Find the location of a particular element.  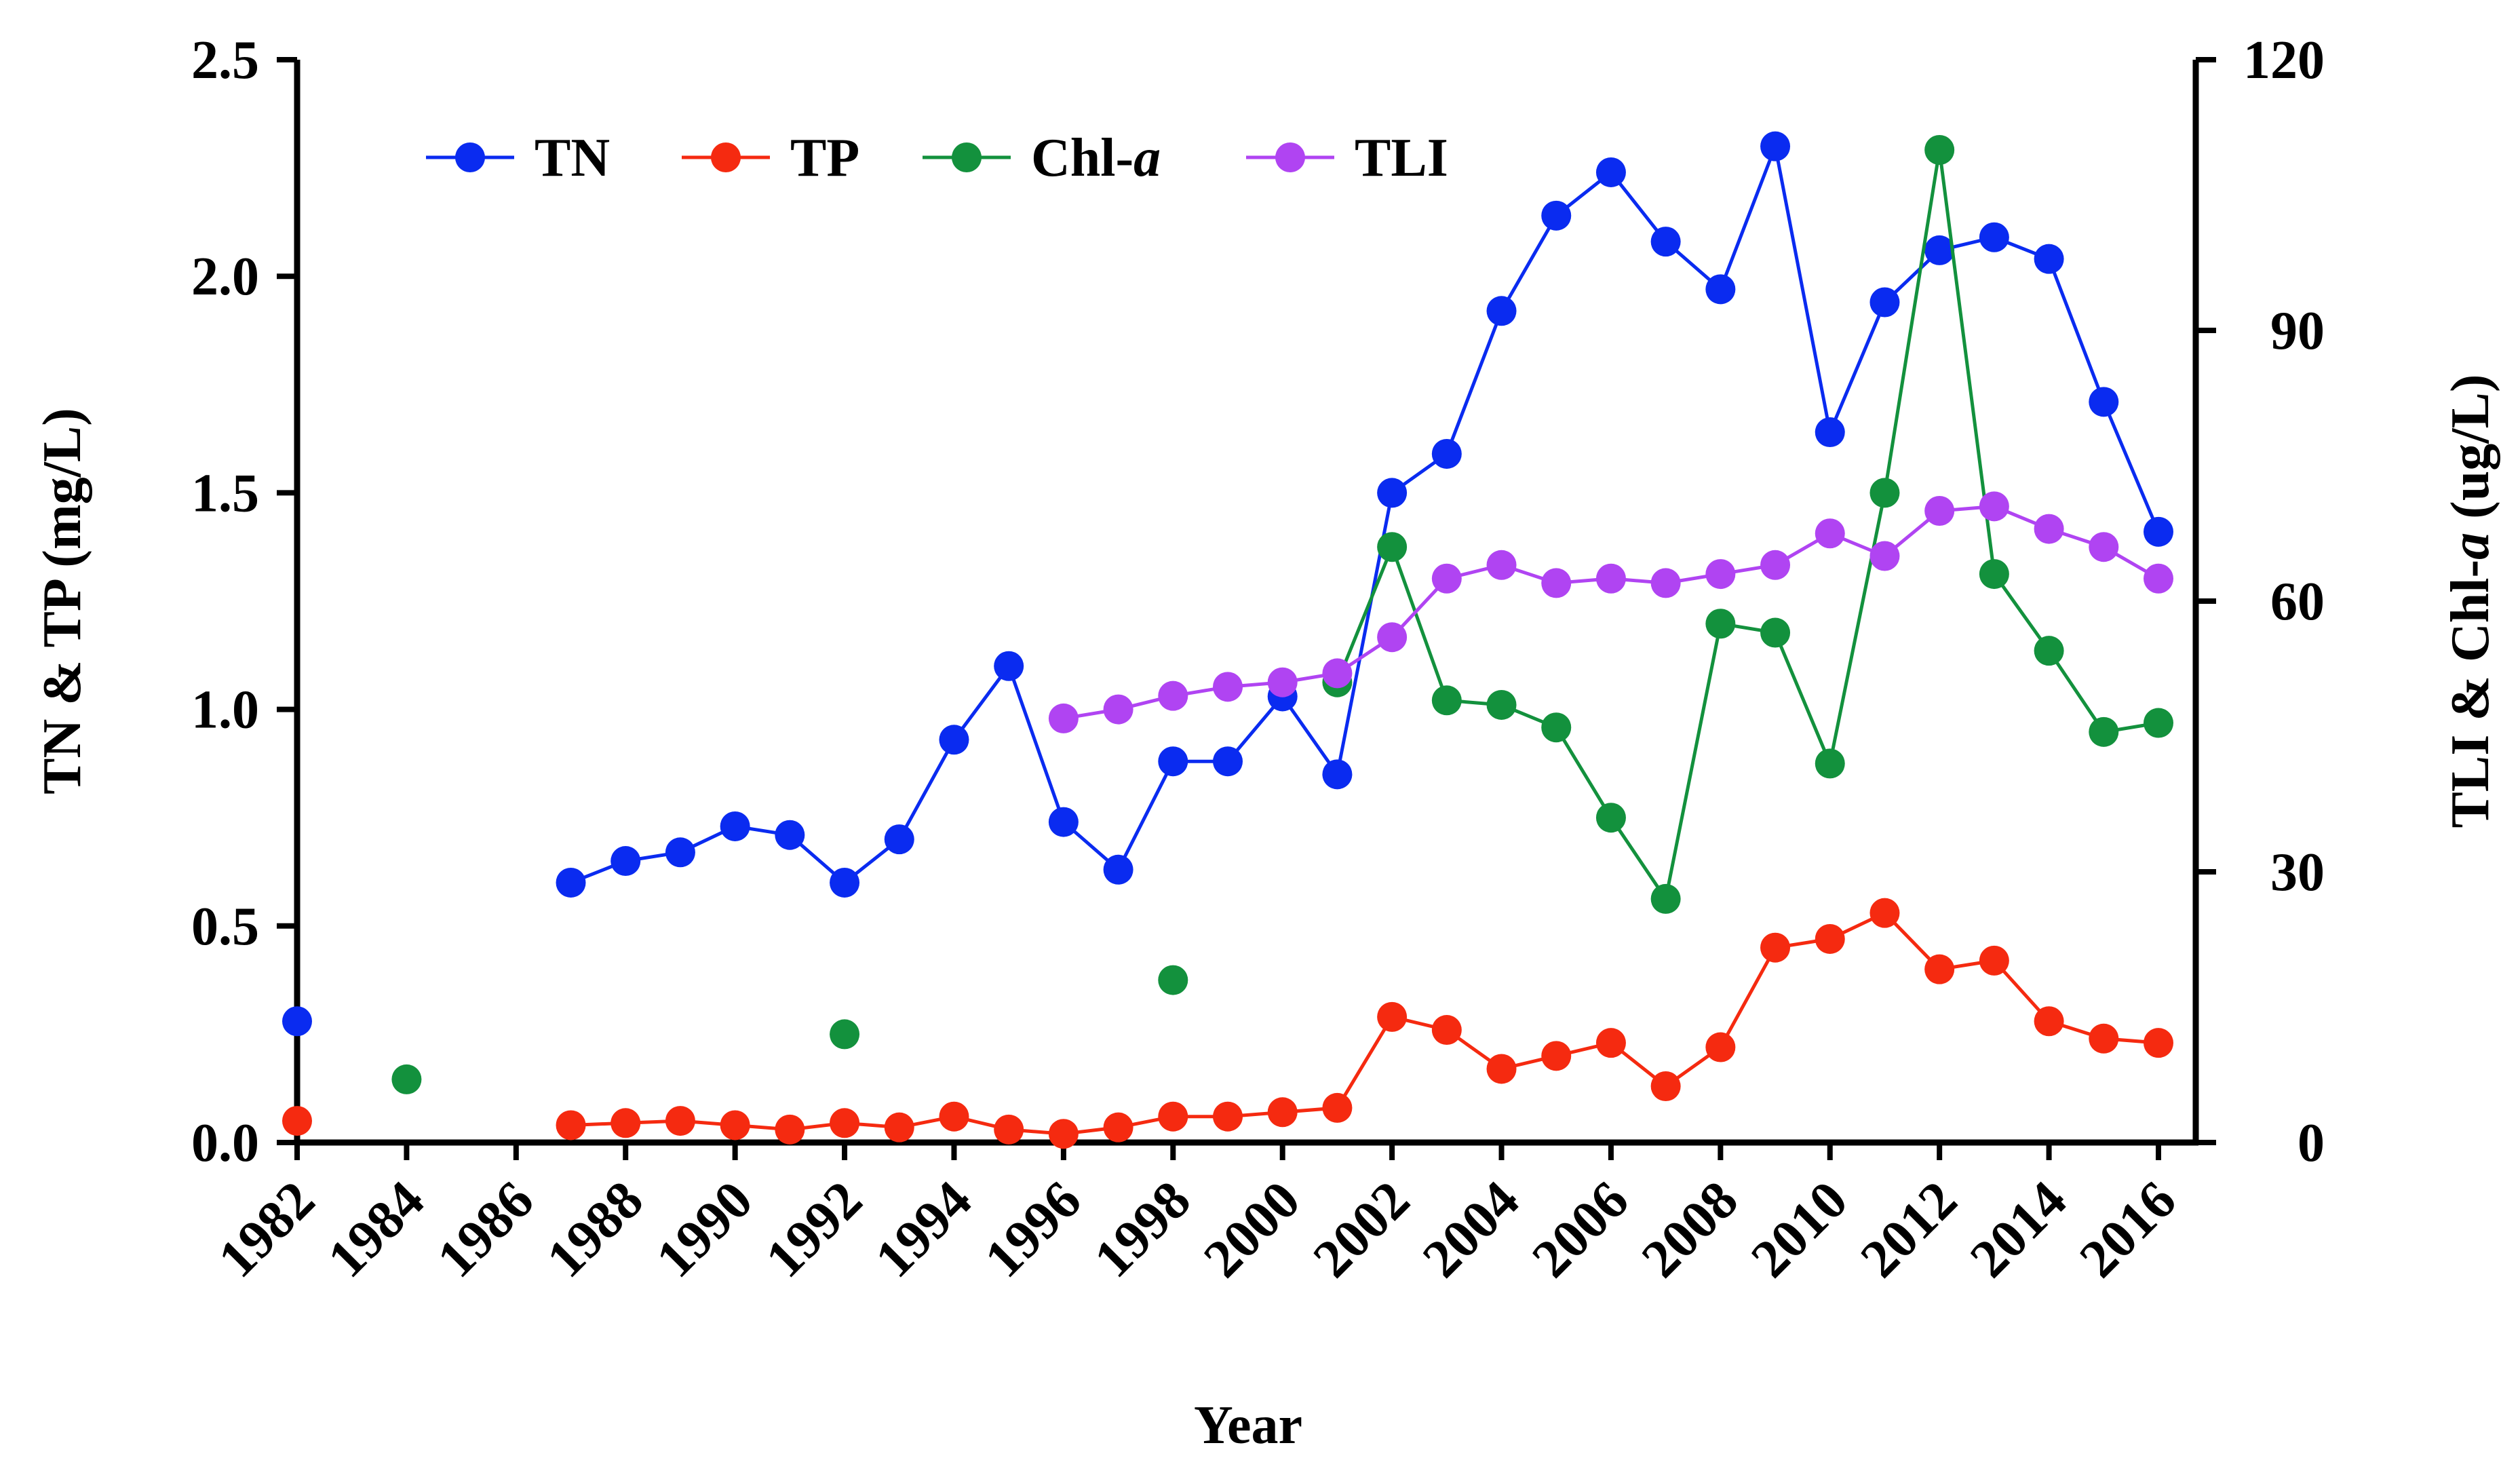

right-y-axis-title-italic: a is located at coordinates (2470, 546).